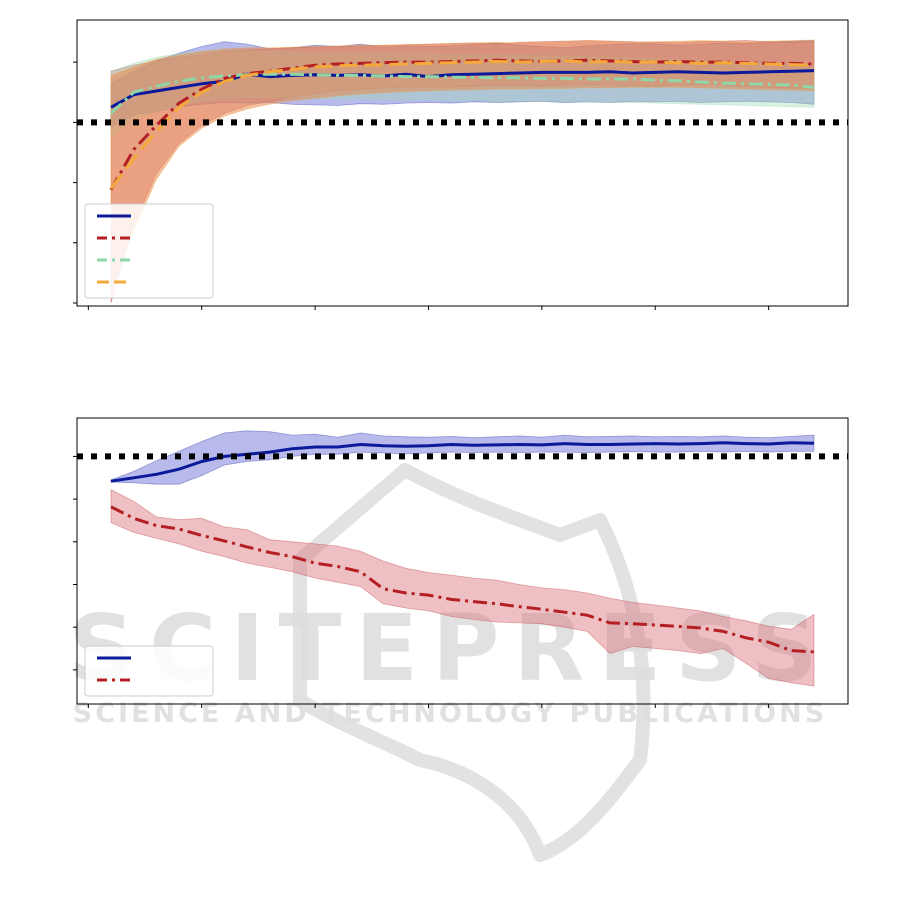 This screenshot has height=898, width=901. I want to click on watermark-subtitle: SCIENCE AND TECHNOLOGY PUBLICATIONS, so click(450, 713).